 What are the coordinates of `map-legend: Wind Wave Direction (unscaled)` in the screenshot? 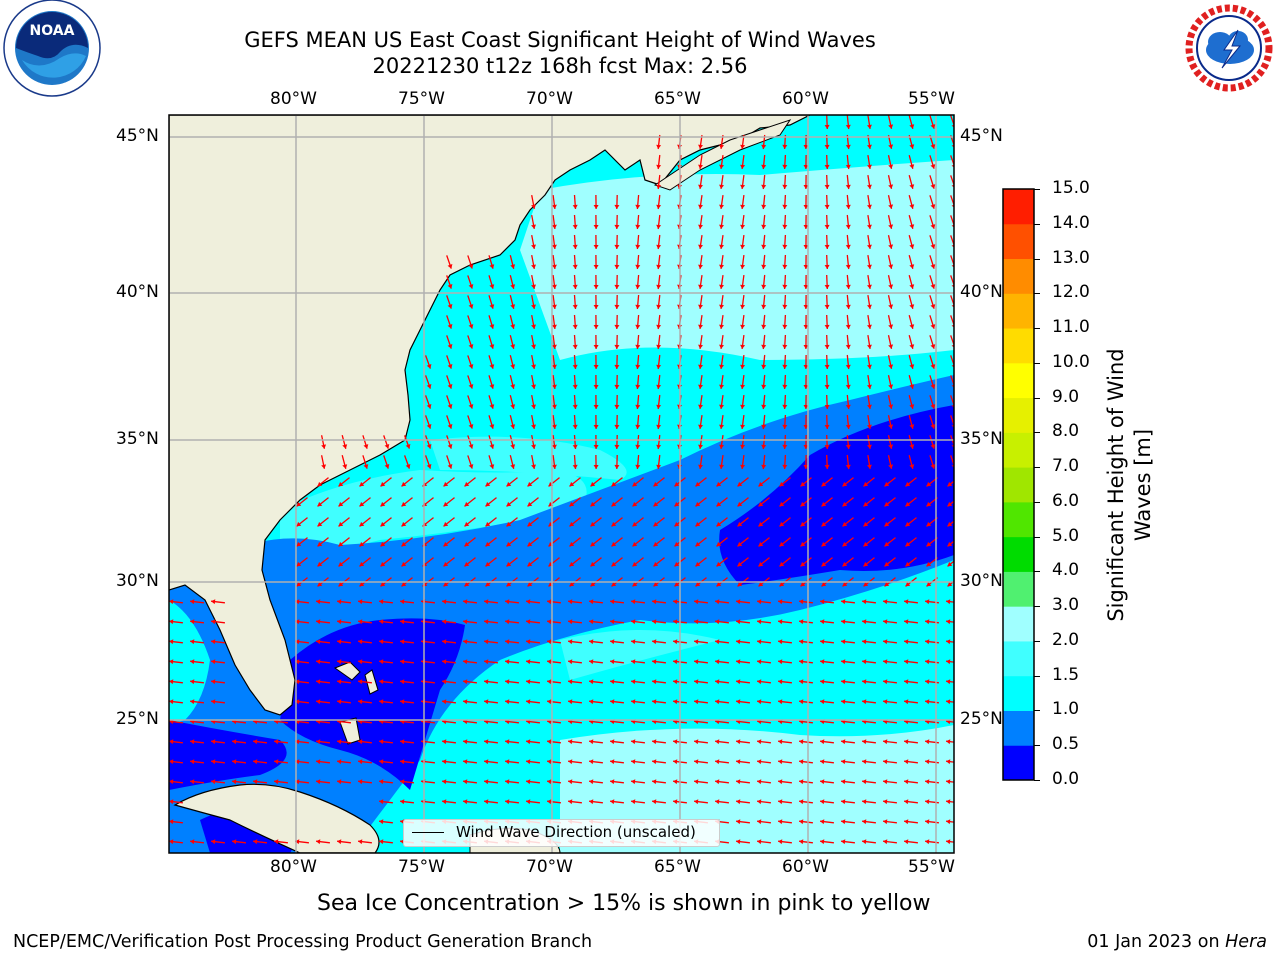 It's located at (561, 833).